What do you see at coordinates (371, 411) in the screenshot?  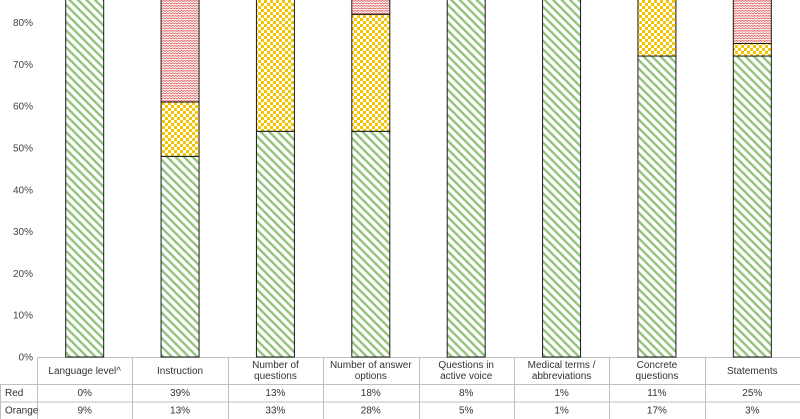 I see `table-cell: 28%` at bounding box center [371, 411].